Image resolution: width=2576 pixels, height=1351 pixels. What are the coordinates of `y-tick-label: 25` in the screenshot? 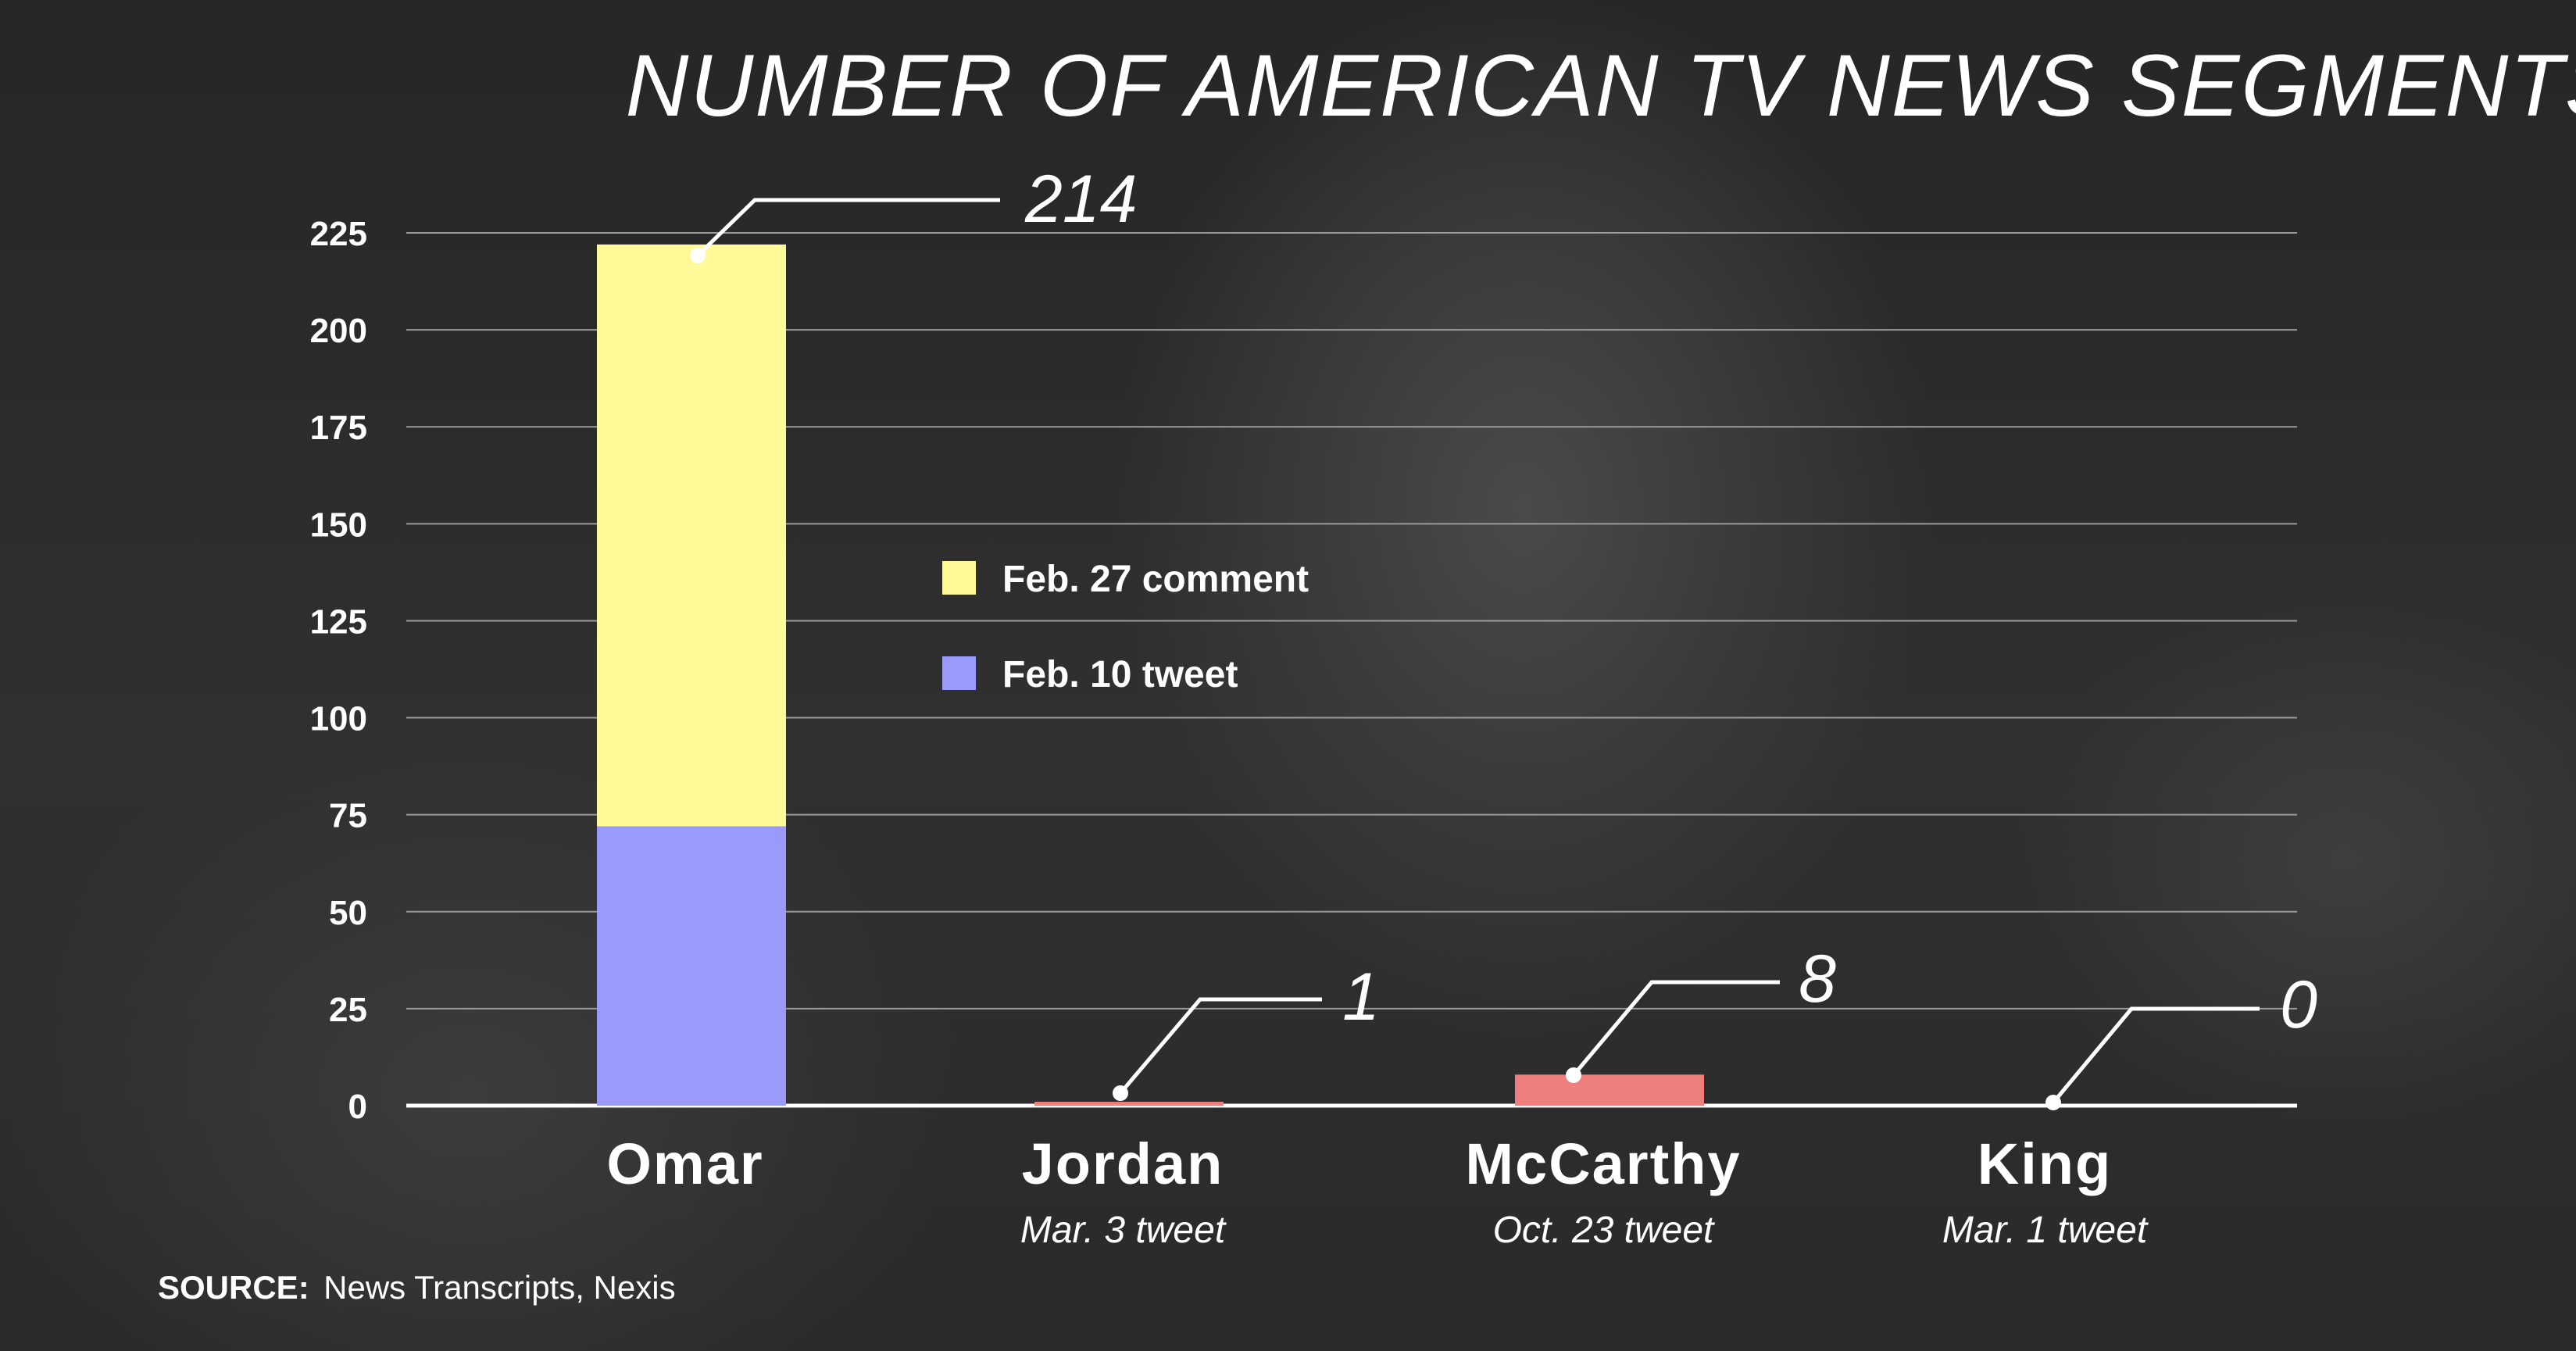 It's located at (348, 1010).